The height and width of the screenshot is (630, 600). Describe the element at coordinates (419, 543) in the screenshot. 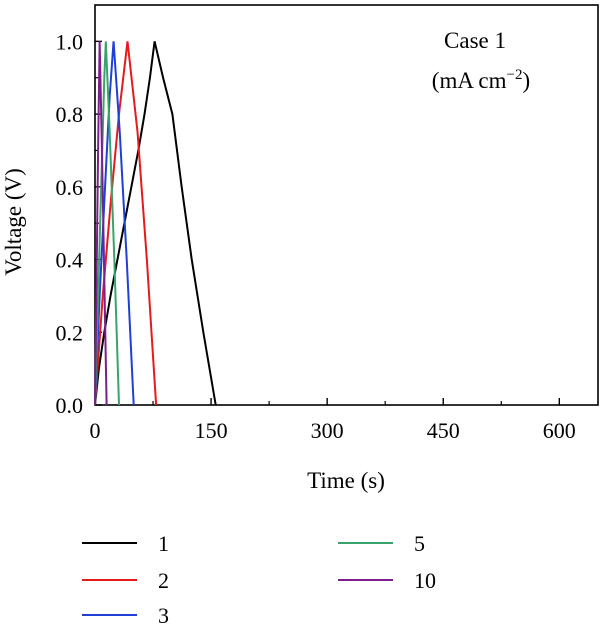

I see `legend-label-5: 5` at that location.